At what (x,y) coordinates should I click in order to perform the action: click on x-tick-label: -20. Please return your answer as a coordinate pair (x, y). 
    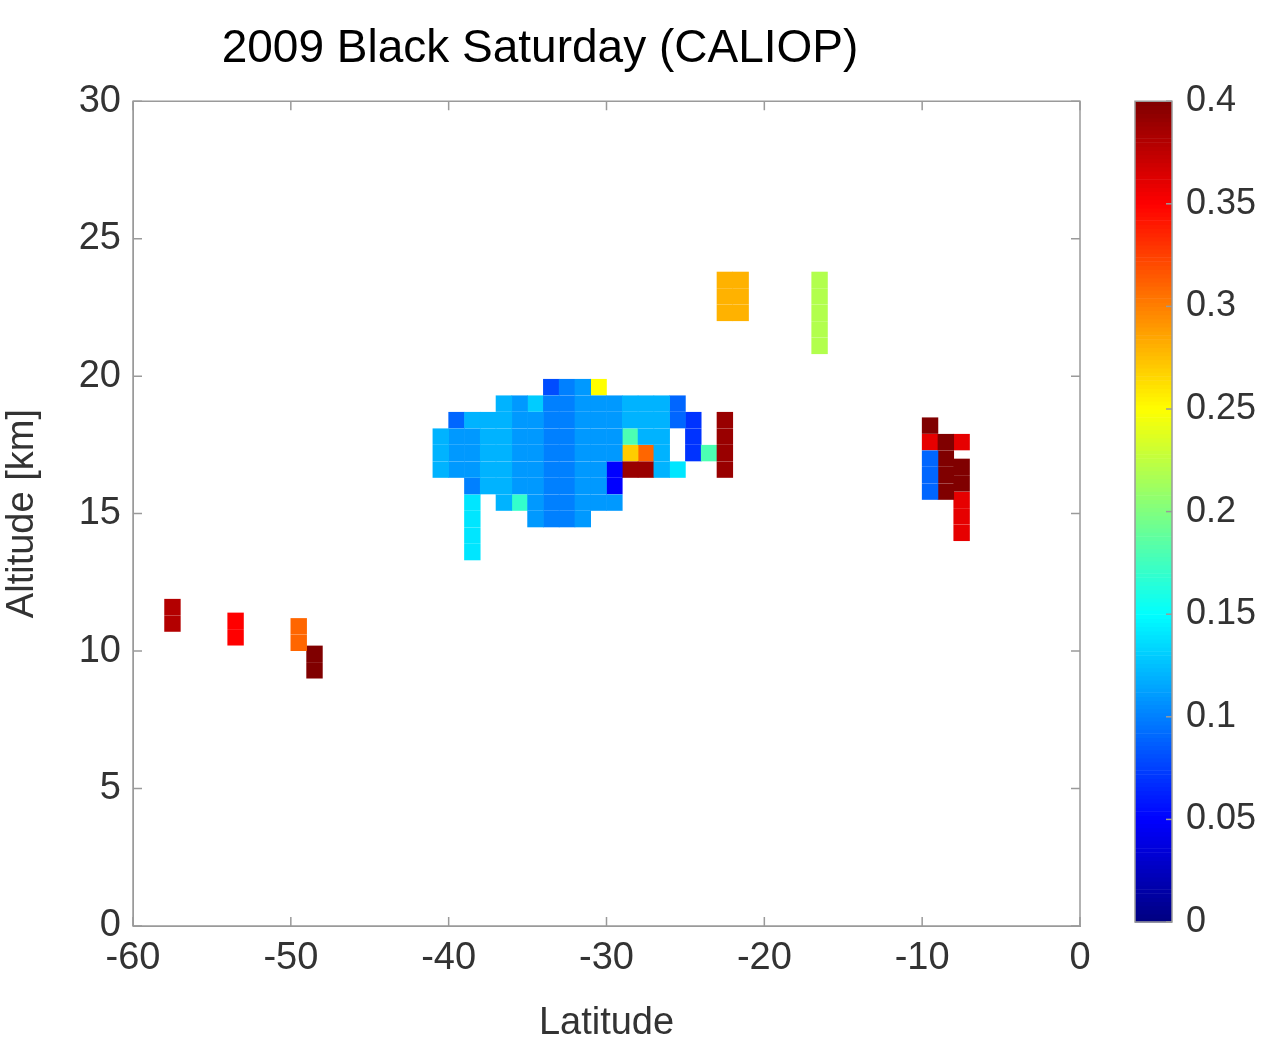
    Looking at the image, I should click on (764, 956).